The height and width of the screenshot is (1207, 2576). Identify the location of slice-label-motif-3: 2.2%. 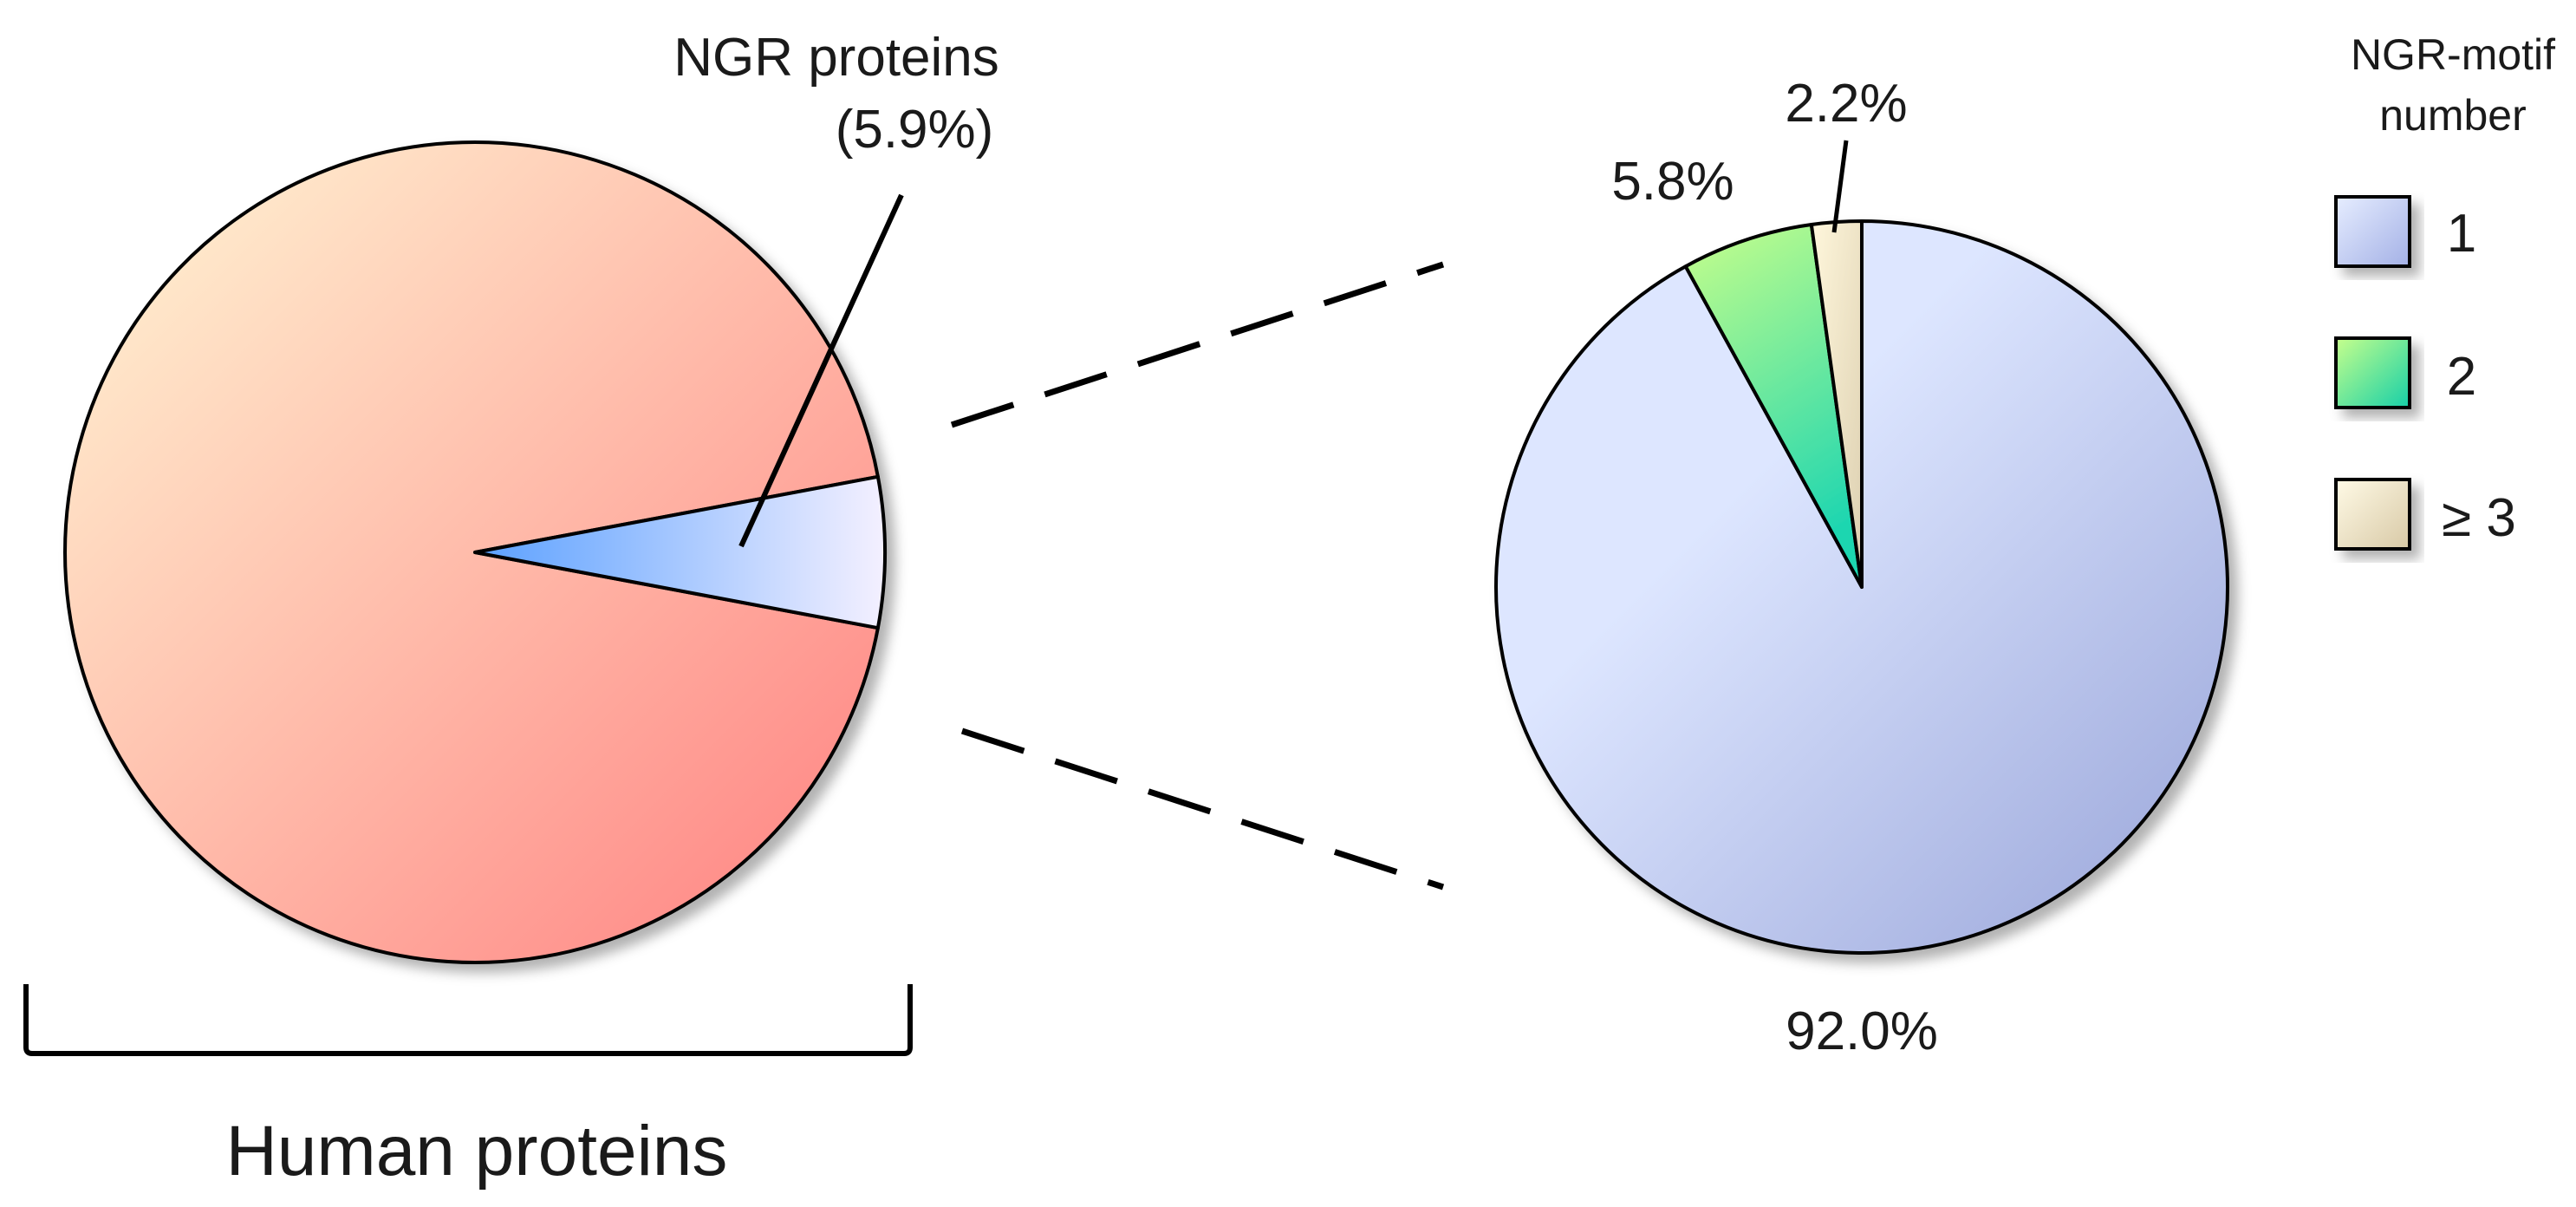
(1846, 104).